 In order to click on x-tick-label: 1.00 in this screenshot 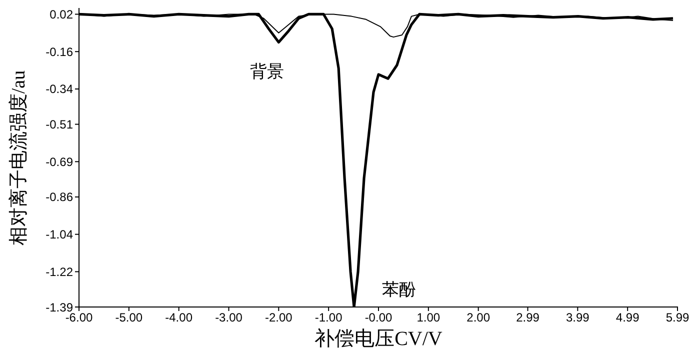, I will do `click(428, 317)`.